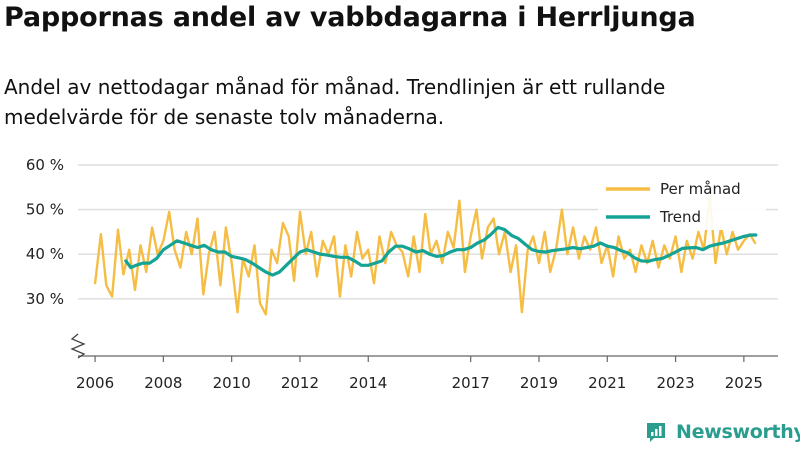 This screenshot has width=800, height=450. What do you see at coordinates (300, 383) in the screenshot?
I see `x-tick-label: 2012` at bounding box center [300, 383].